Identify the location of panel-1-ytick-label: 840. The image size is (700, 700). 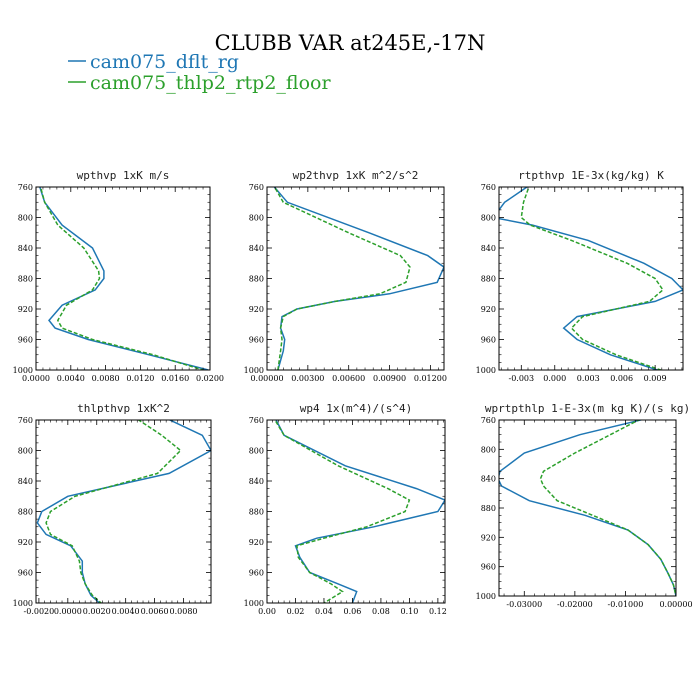
(25, 248).